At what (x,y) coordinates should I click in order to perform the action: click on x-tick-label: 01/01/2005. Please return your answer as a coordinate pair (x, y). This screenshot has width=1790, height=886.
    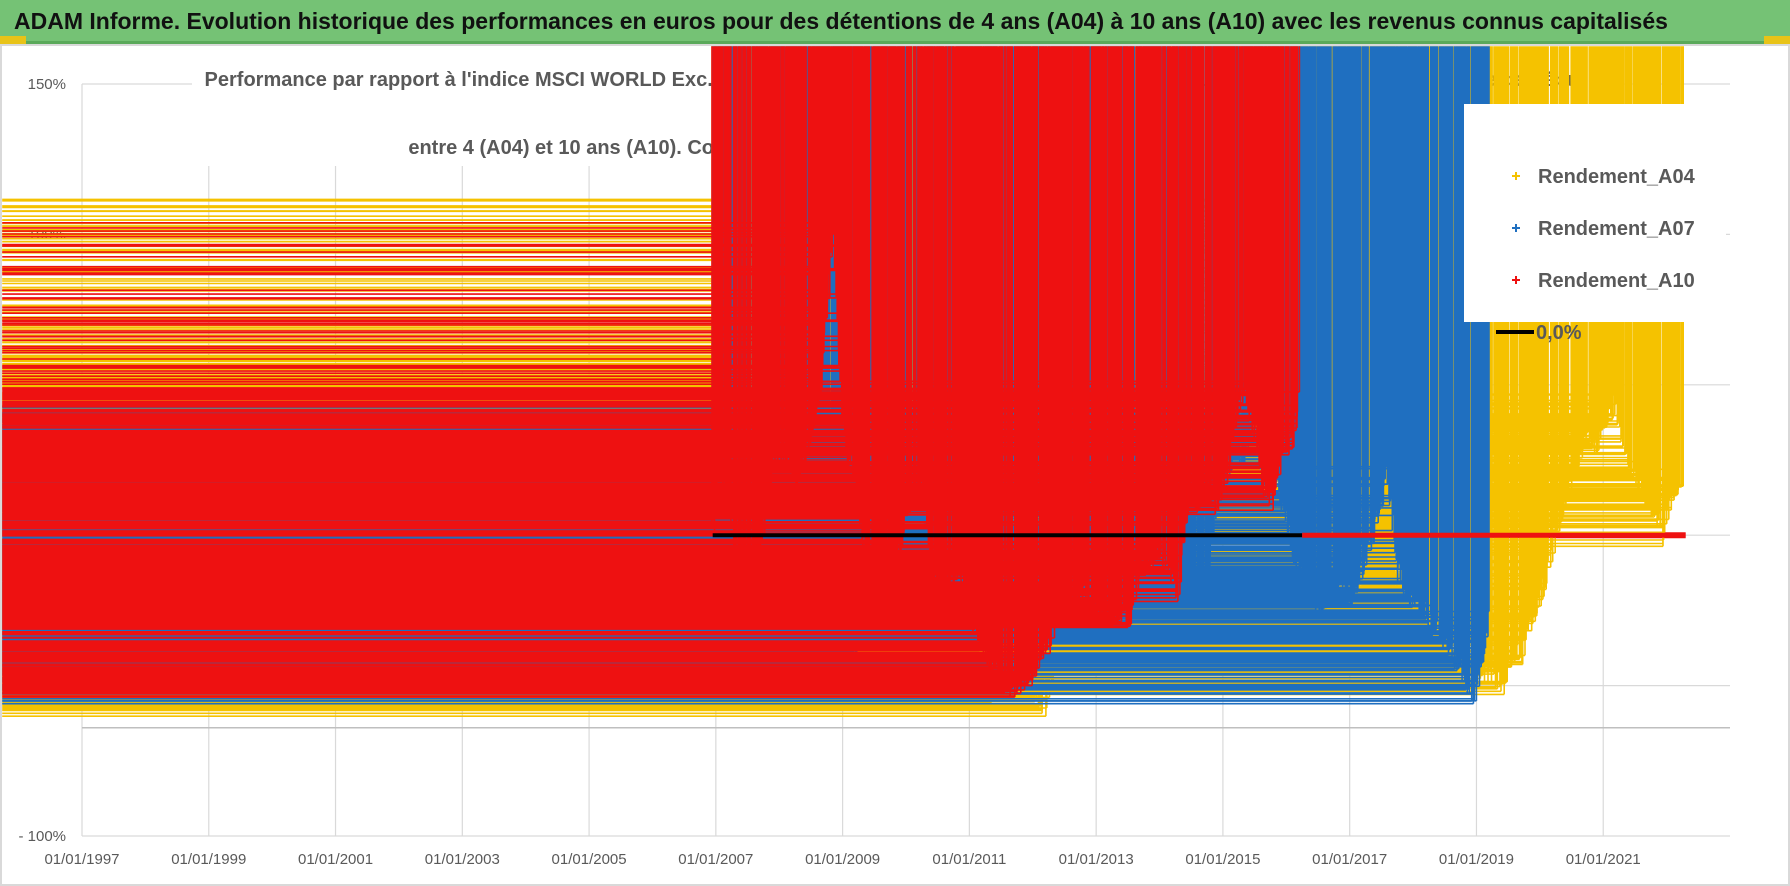
    Looking at the image, I should click on (589, 859).